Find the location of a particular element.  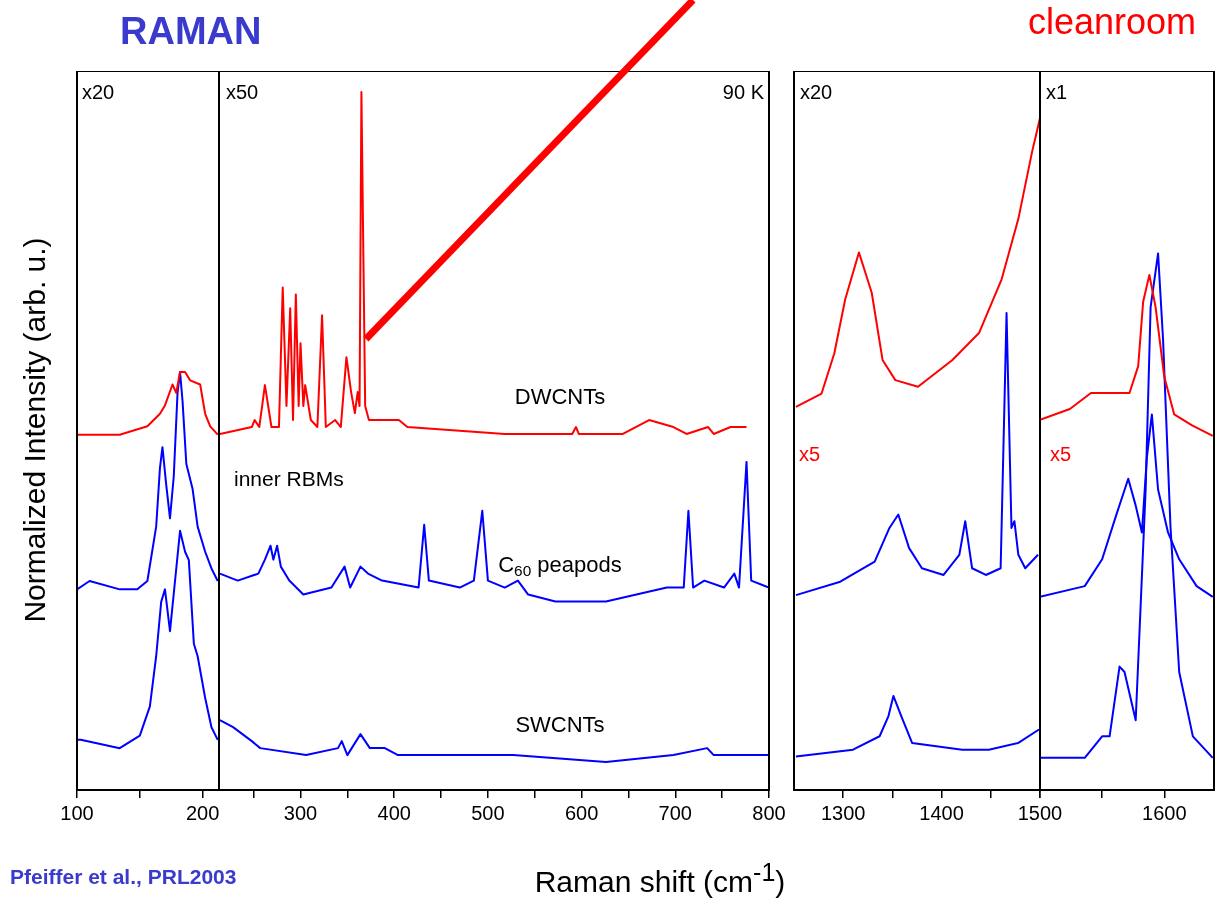

x-tick-label: 300 is located at coordinates (300, 812).